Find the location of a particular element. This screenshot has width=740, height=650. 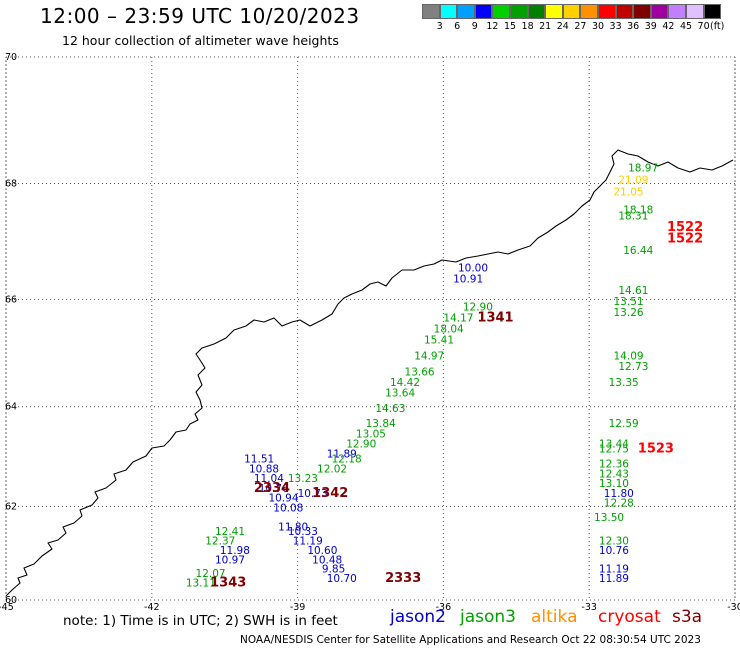

wave-height-label: 12.75 is located at coordinates (614, 449).